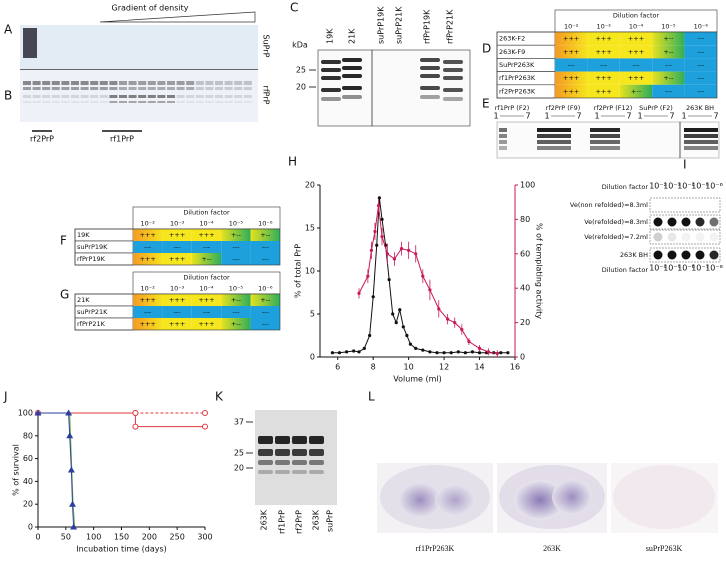 This screenshot has height=565, width=726. What do you see at coordinates (150, 8) in the screenshot?
I see `header: Gradient of density` at bounding box center [150, 8].